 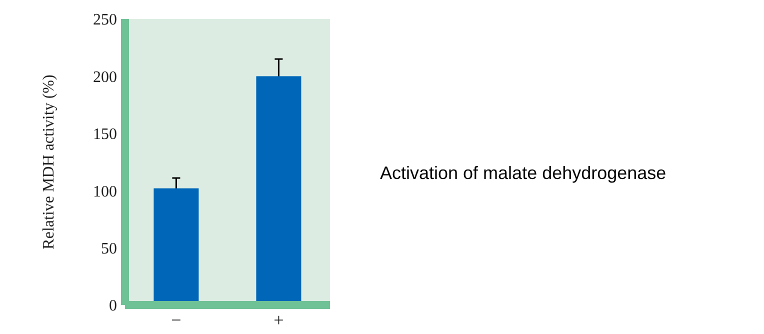 What do you see at coordinates (113, 306) in the screenshot?
I see `y-tick-label: 0` at bounding box center [113, 306].